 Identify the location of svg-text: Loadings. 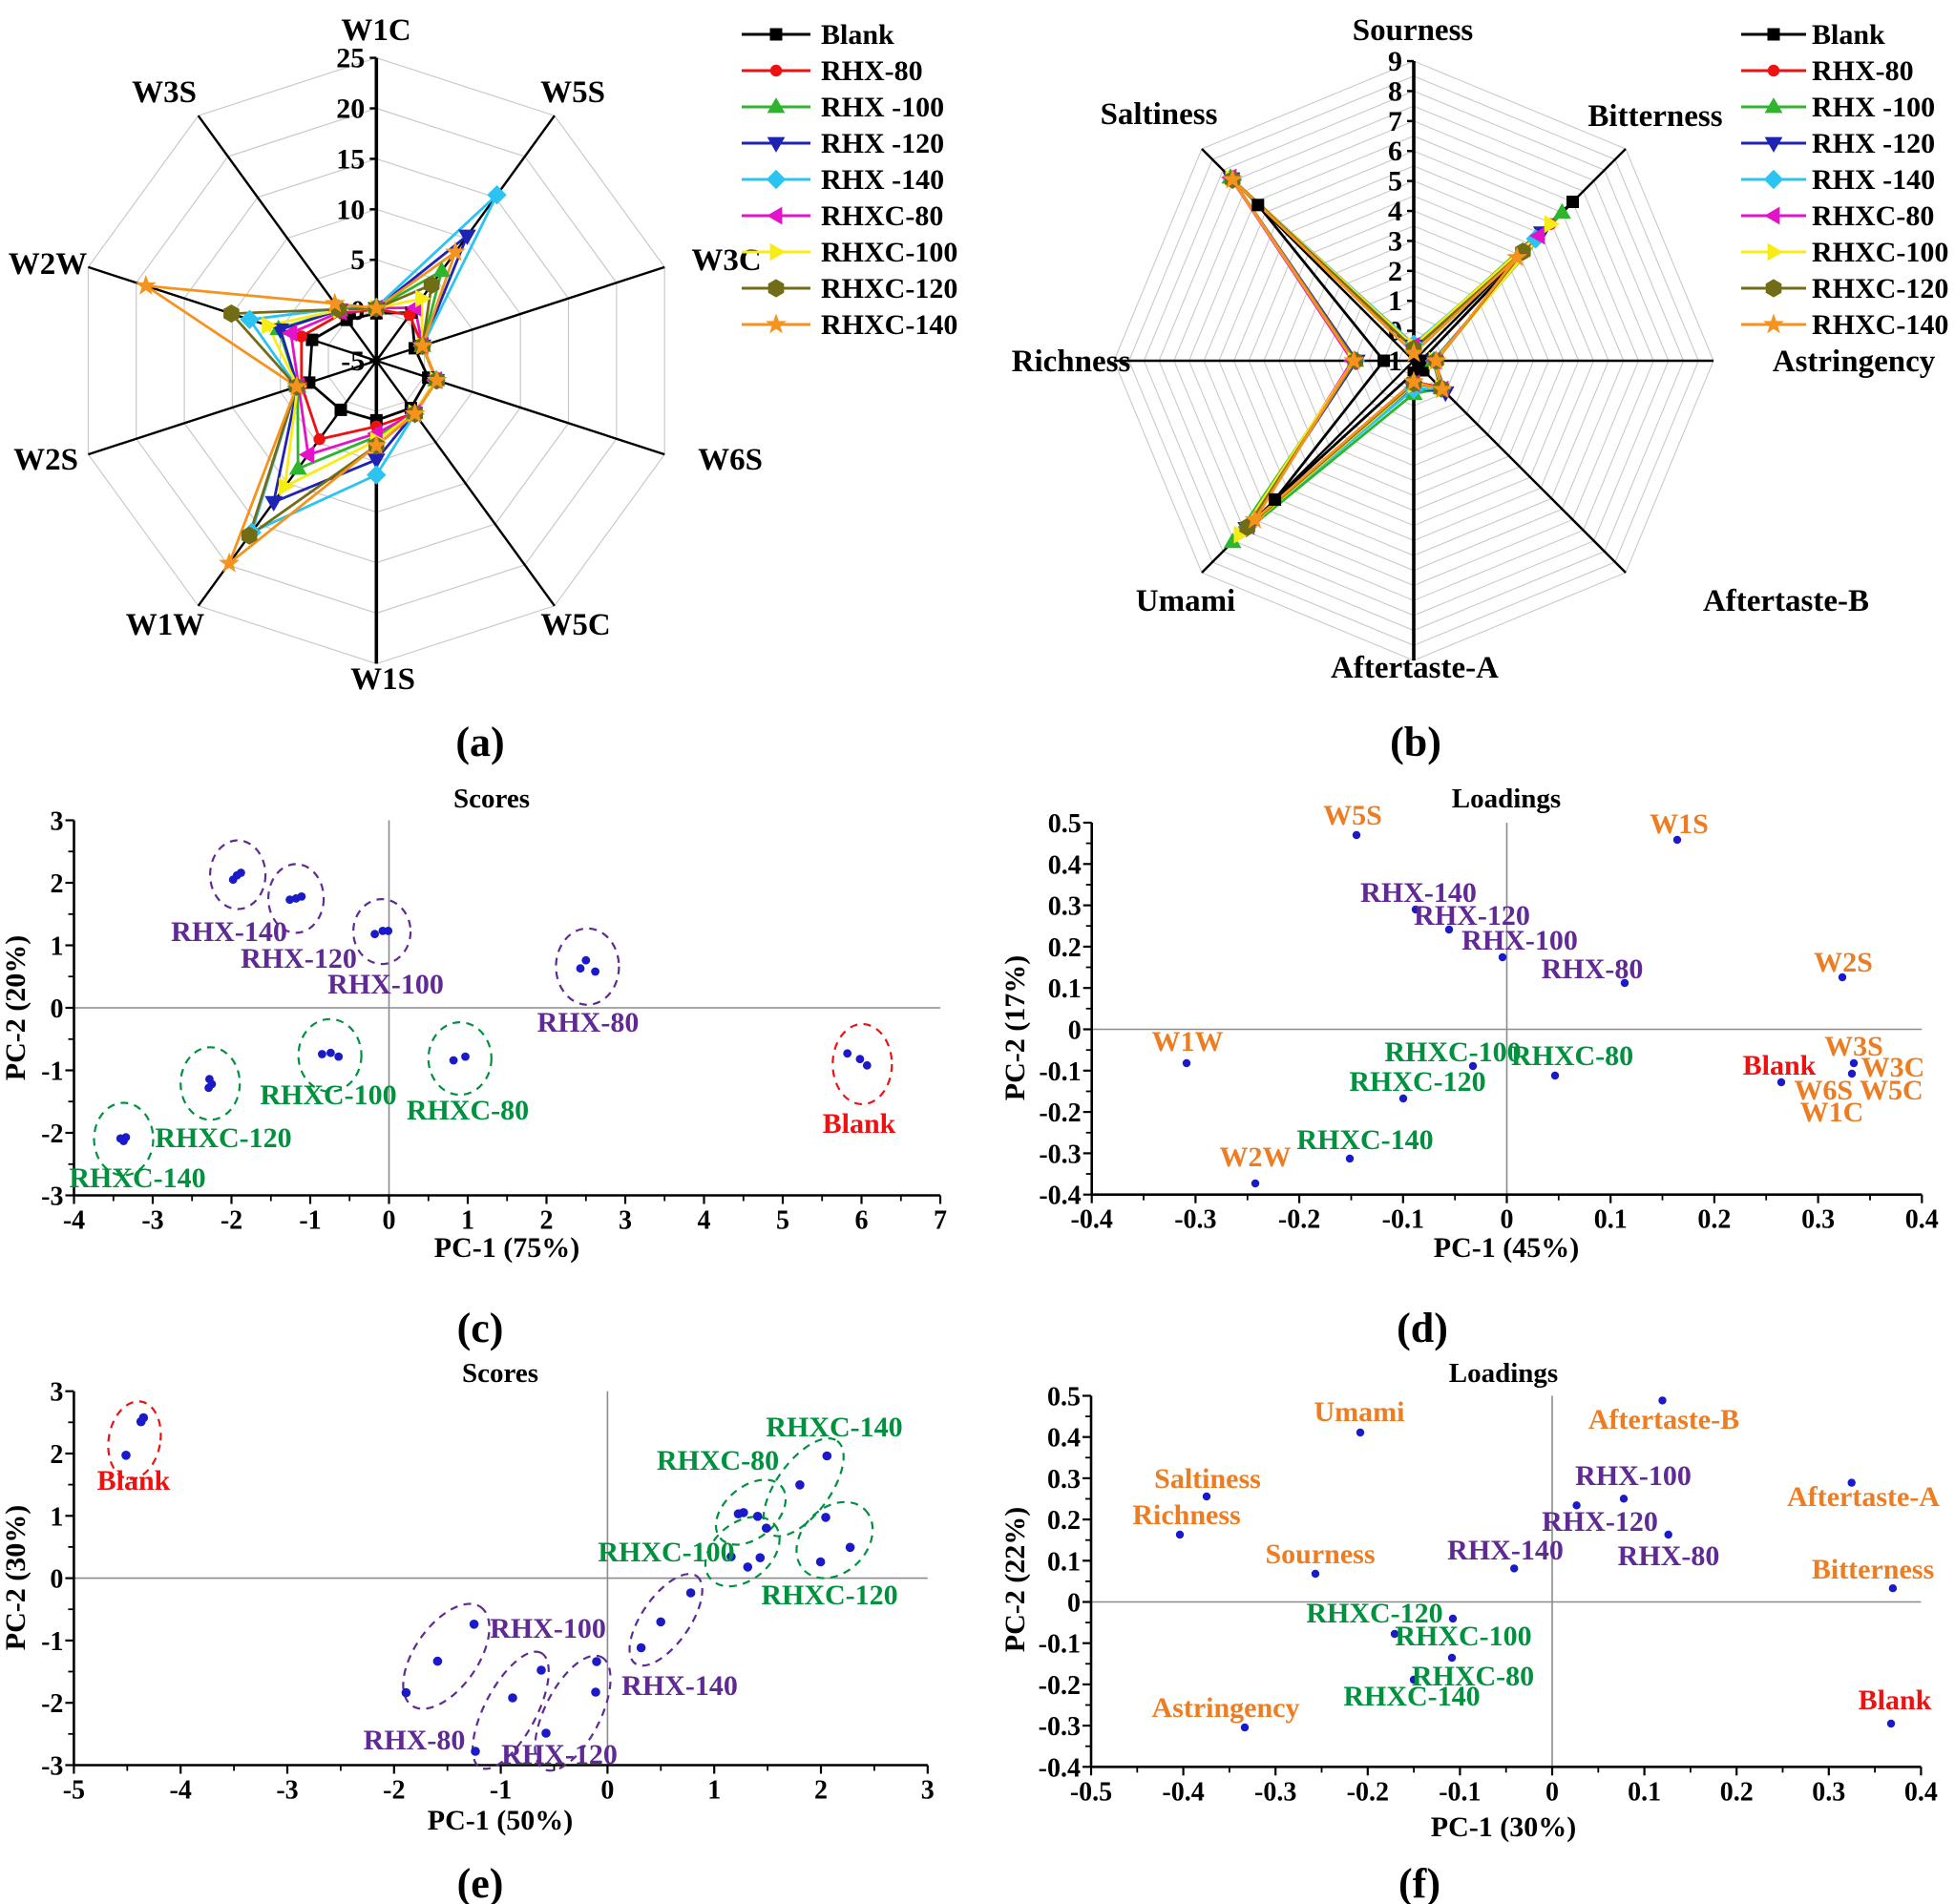
(1506, 799).